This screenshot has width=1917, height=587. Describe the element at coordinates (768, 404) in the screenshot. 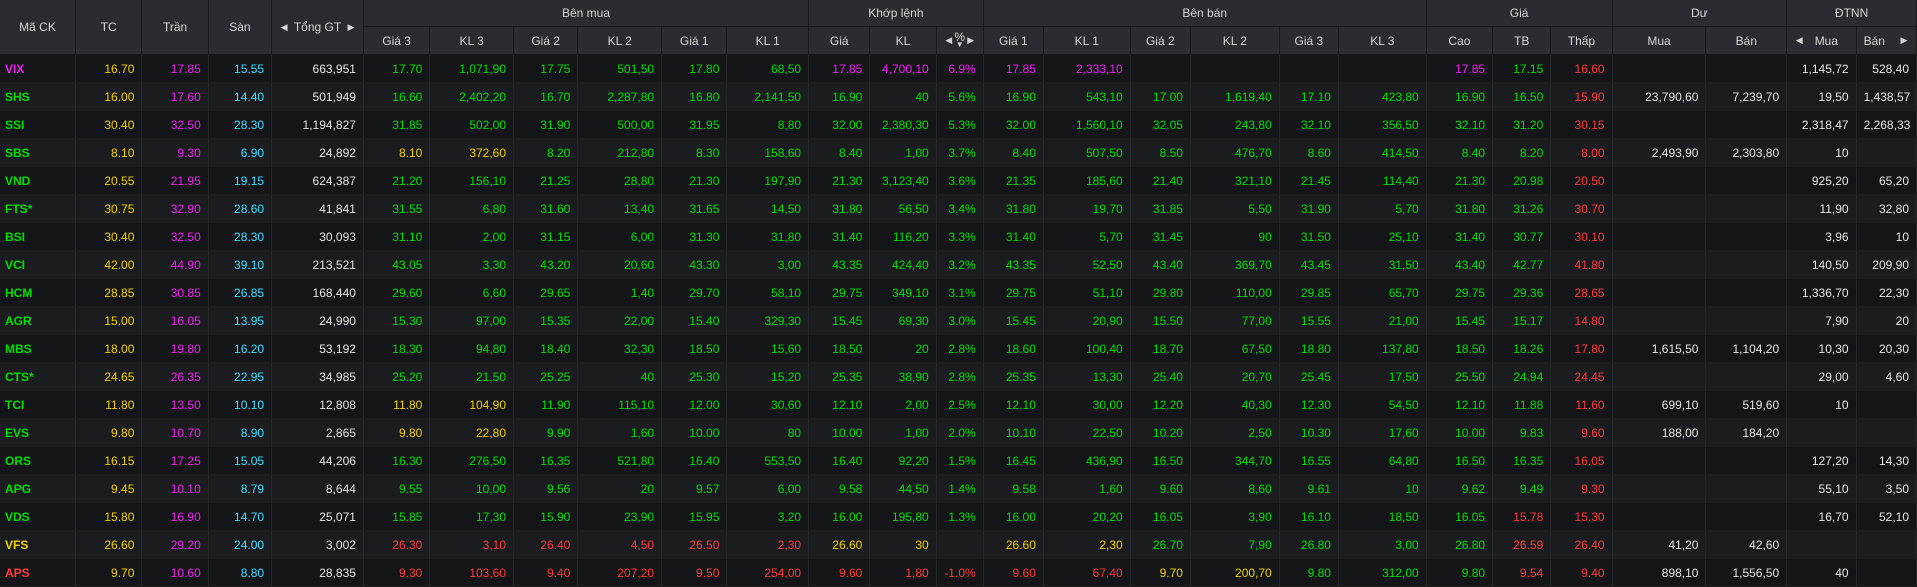

I see `cell-bk1: 30,60` at that location.